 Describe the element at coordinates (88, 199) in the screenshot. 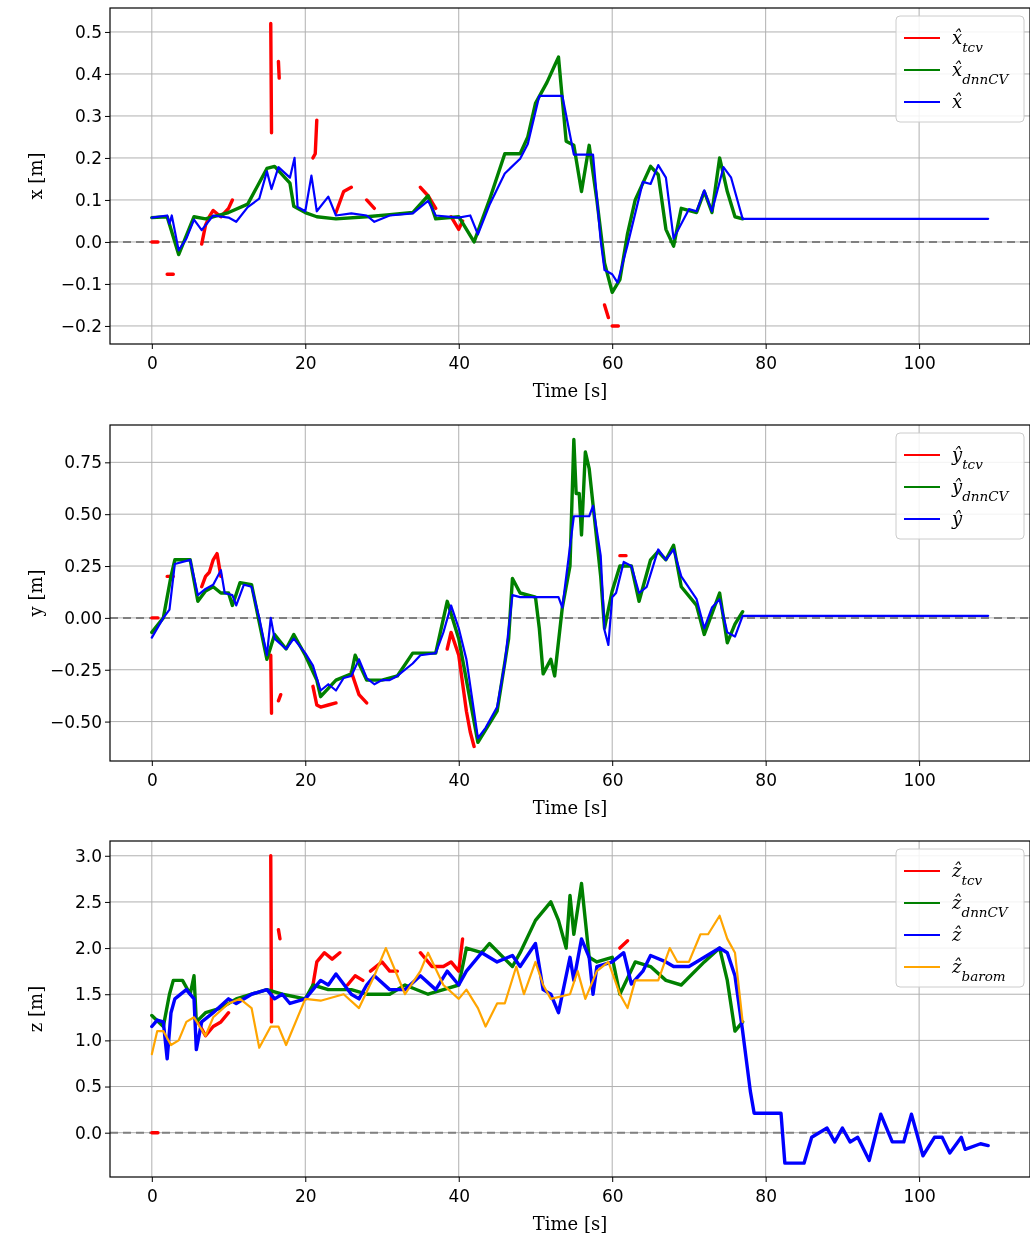

I see `y-tick-label: 0.1` at that location.